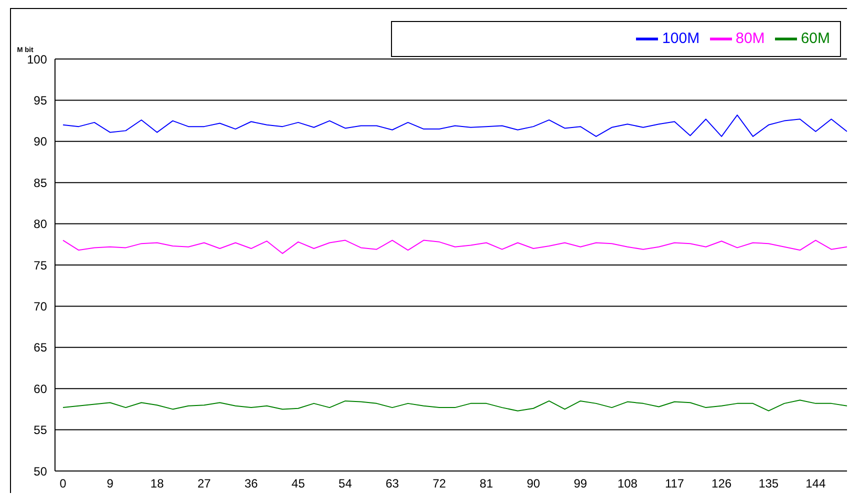 Image resolution: width=854 pixels, height=500 pixels. Describe the element at coordinates (41, 141) in the screenshot. I see `y-tick-label: 90` at that location.